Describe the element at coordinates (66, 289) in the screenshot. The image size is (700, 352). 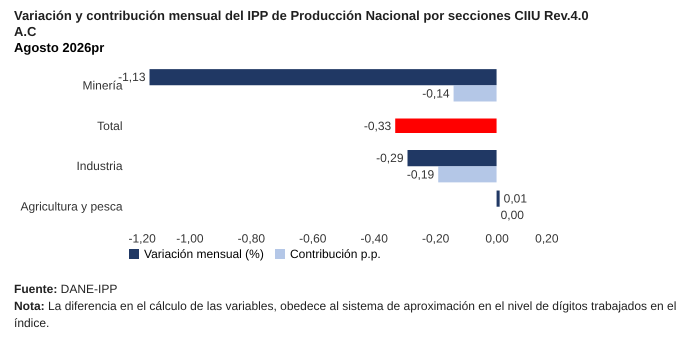
I see `source-note: Fuente: DANE-IPP` at that location.